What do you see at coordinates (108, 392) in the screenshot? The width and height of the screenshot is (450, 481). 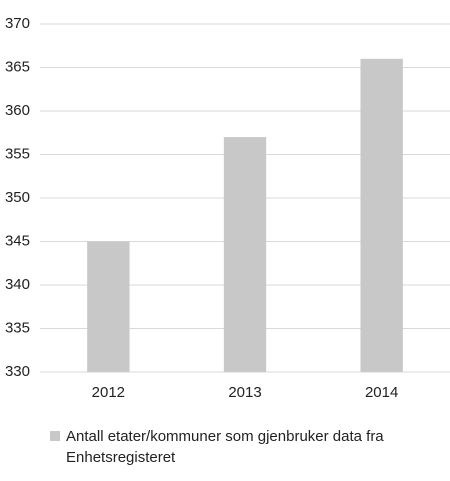 I see `x-tick-label: 2012` at bounding box center [108, 392].